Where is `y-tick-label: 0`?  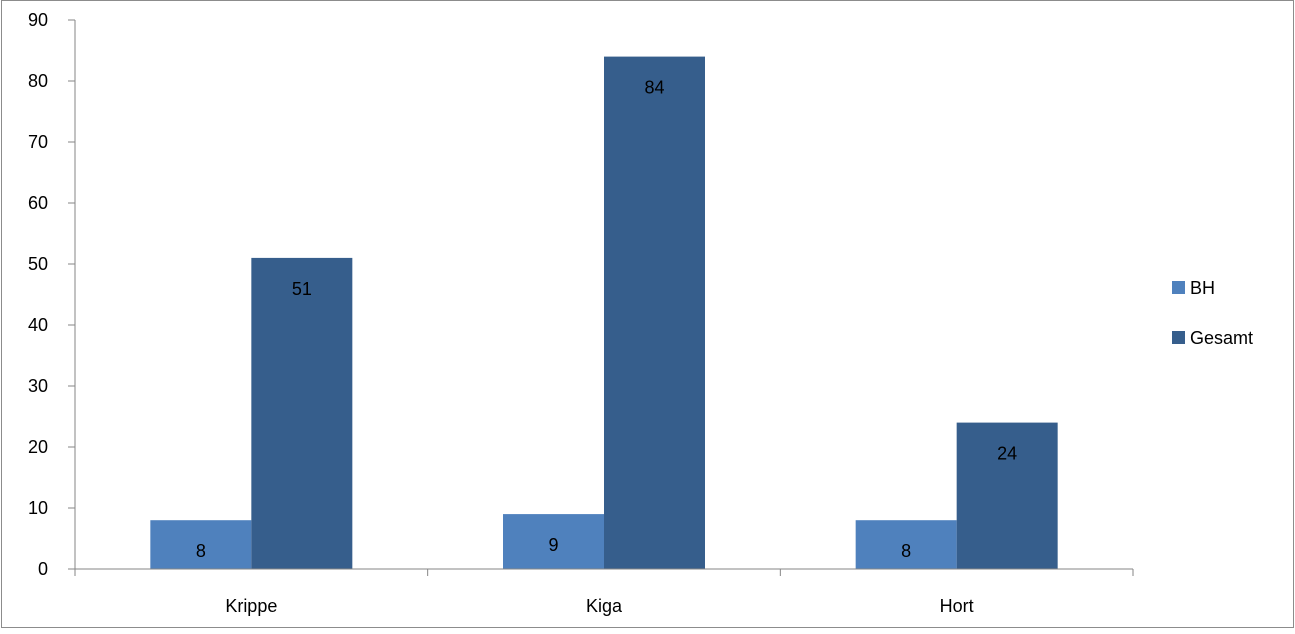
y-tick-label: 0 is located at coordinates (43, 569).